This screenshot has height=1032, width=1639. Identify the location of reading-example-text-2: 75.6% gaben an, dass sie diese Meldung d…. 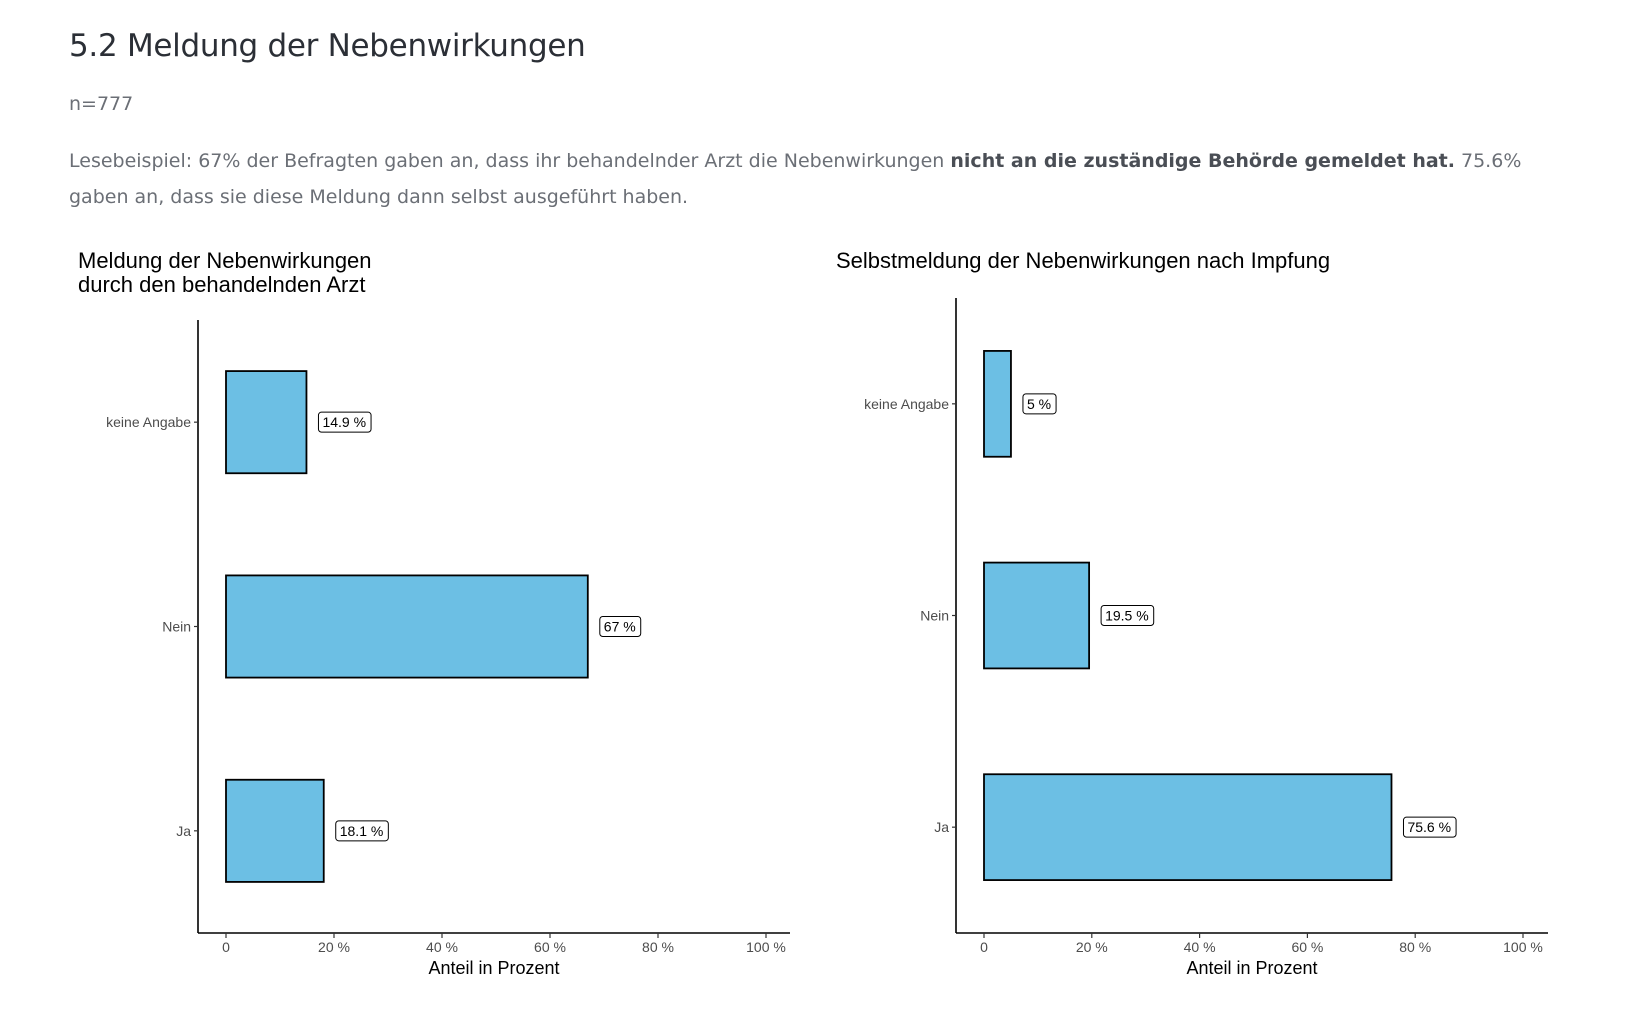
(795, 179).